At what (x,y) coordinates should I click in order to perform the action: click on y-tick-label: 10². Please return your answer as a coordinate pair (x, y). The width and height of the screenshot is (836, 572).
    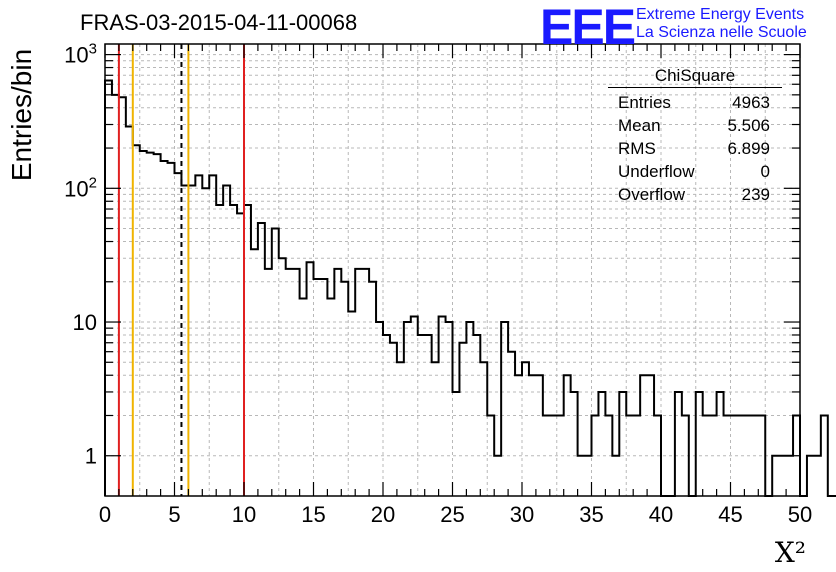
    Looking at the image, I should click on (80, 187).